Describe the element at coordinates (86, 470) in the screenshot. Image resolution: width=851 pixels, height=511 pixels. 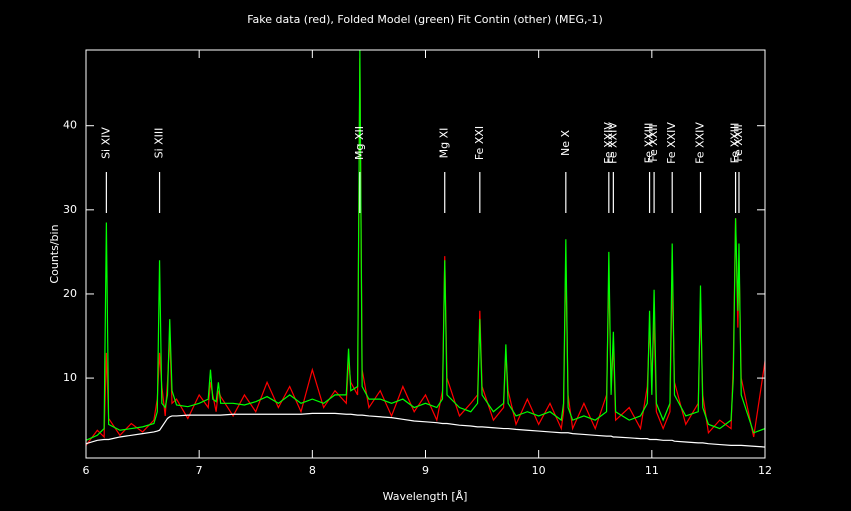
I see `x-tick-label: 6` at that location.